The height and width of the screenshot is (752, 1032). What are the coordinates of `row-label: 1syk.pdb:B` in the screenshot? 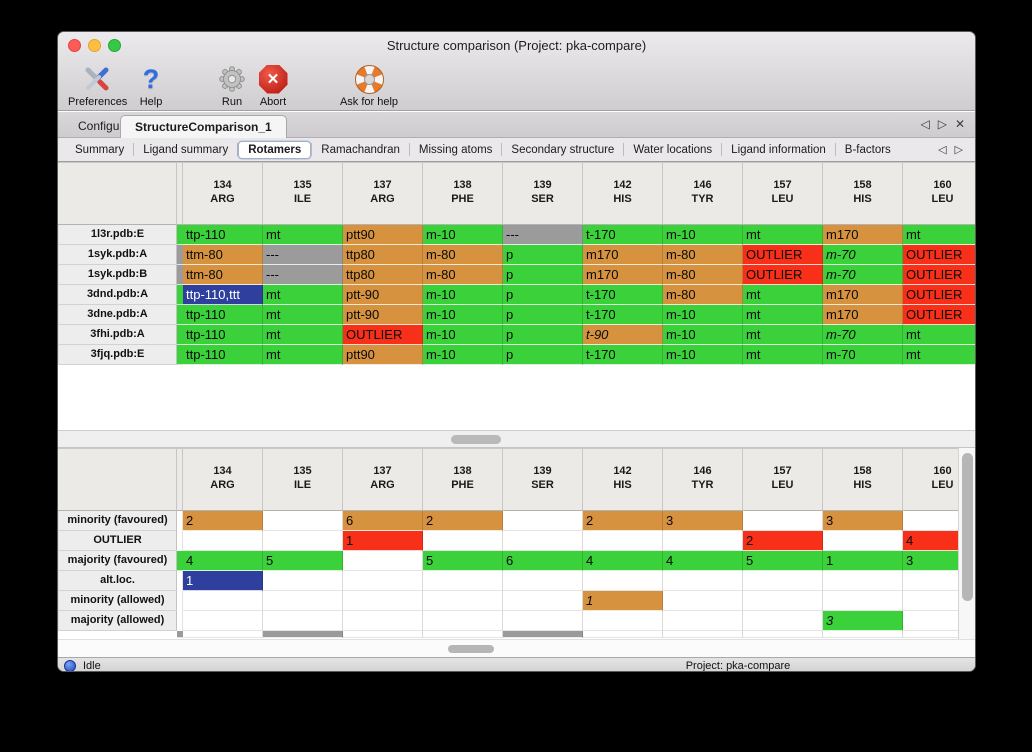 It's located at (117, 275).